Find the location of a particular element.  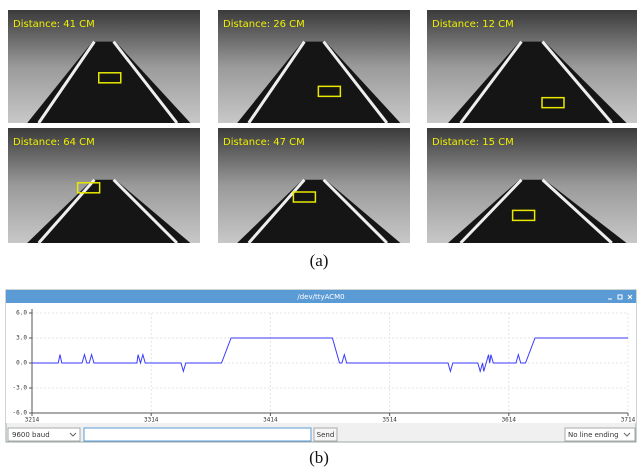

window-title: /dev/ttyACM0 is located at coordinates (320, 297).